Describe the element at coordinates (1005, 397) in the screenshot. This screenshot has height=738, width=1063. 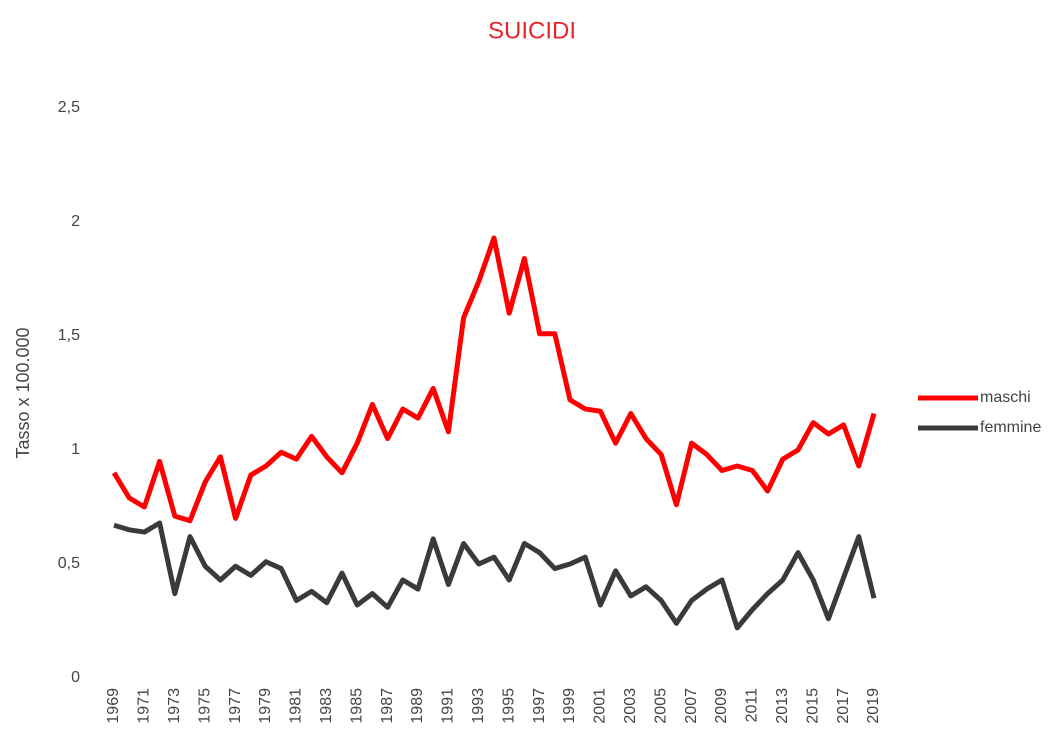
I see `legend-label: maschi` at that location.